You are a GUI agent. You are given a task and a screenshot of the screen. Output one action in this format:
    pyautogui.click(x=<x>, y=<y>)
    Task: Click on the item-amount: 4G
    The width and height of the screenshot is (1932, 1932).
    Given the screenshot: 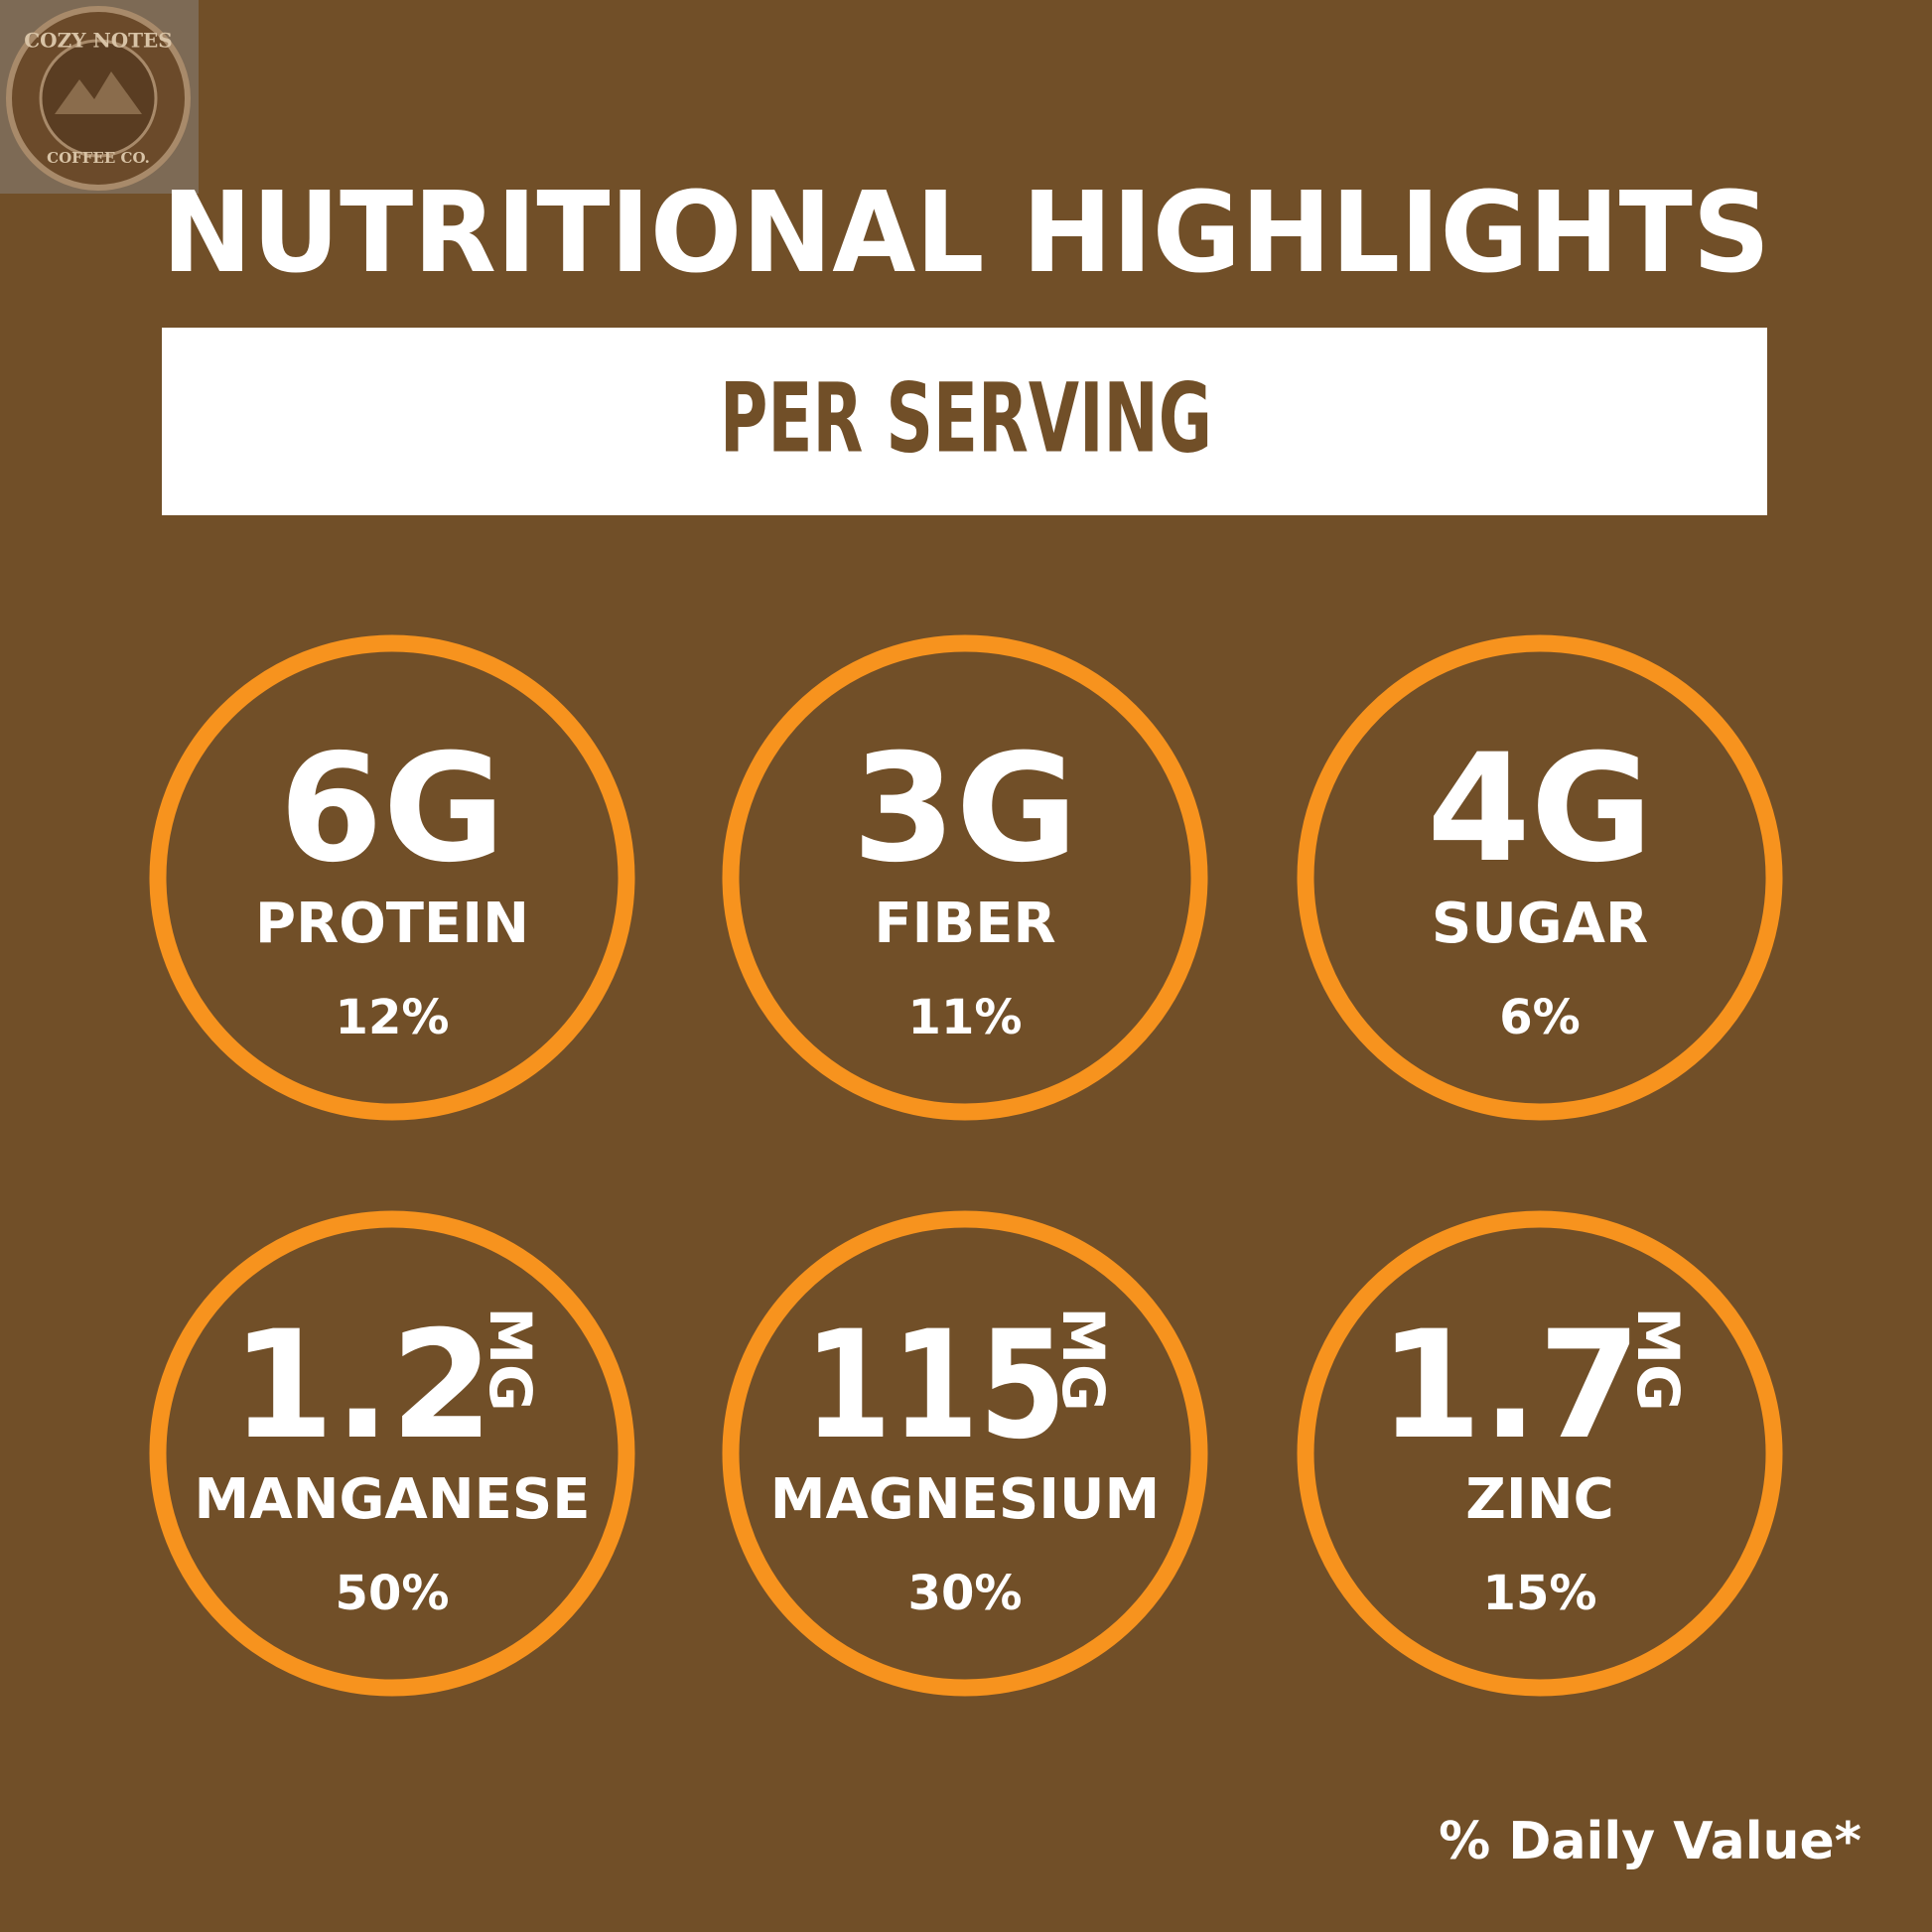 What is the action you would take?
    pyautogui.click(x=1540, y=809)
    